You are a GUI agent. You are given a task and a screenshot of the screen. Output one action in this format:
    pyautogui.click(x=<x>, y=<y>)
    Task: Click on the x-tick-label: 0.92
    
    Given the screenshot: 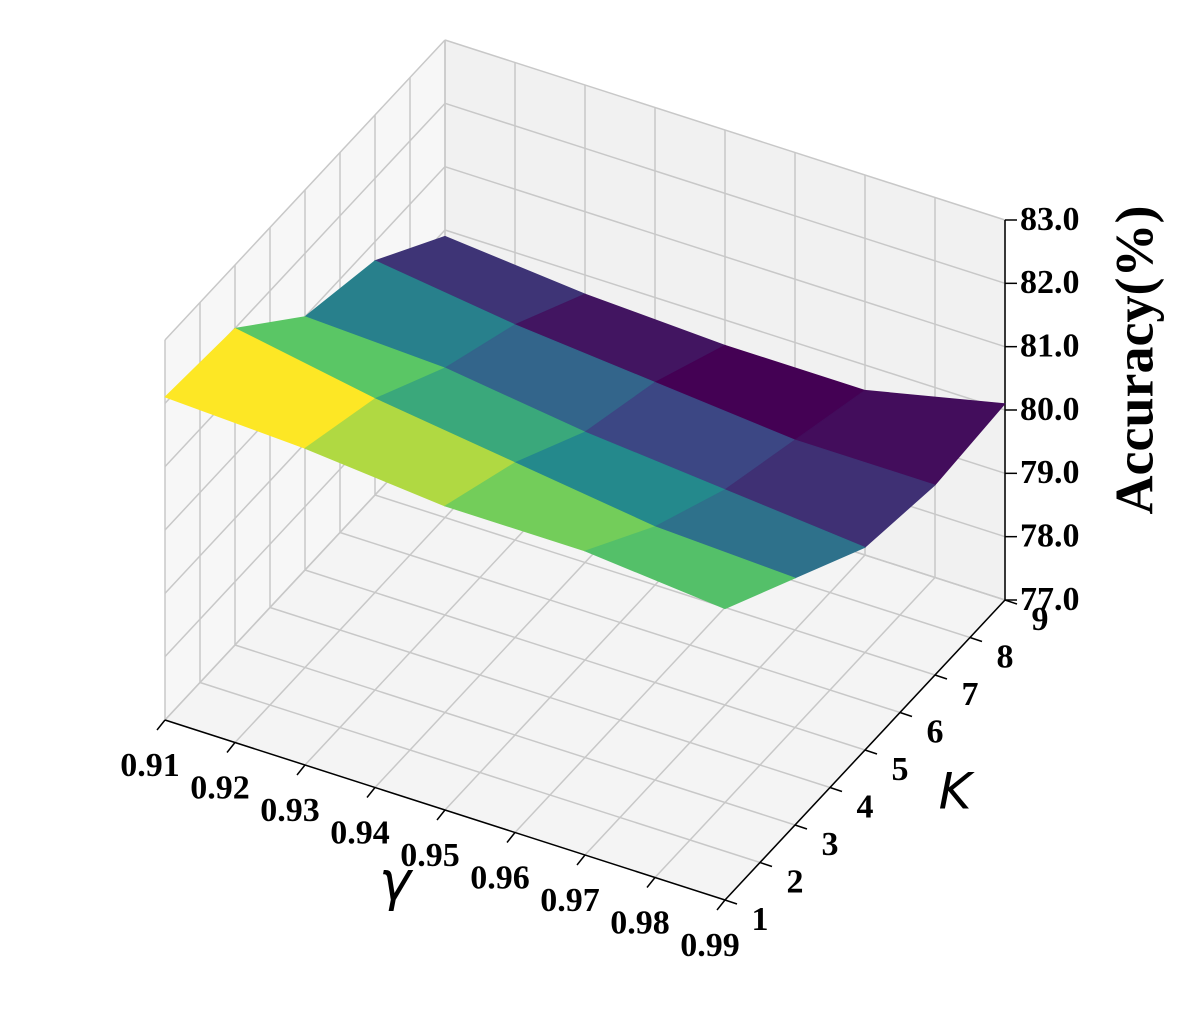 What is the action you would take?
    pyautogui.click(x=220, y=787)
    